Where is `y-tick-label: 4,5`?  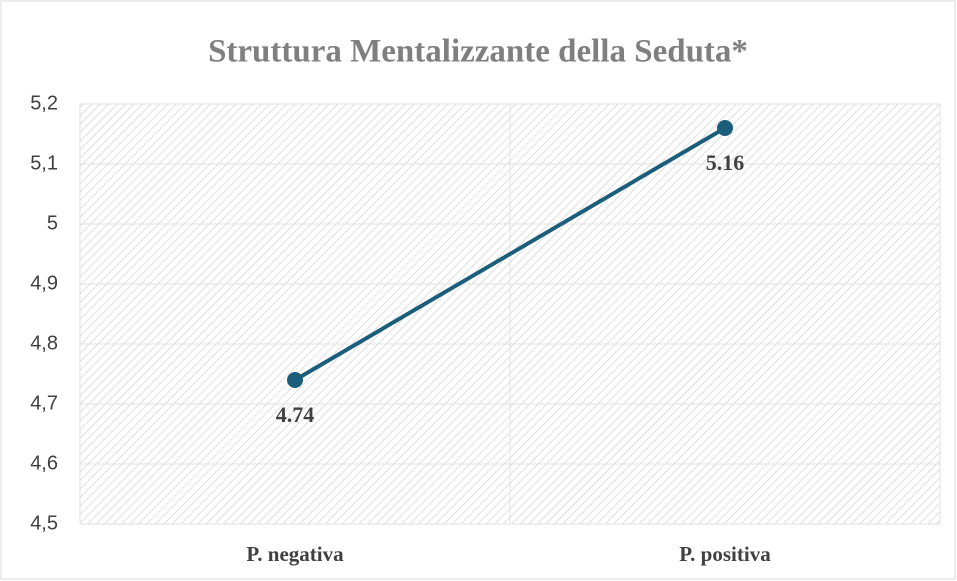 y-tick-label: 4,5 is located at coordinates (44, 523).